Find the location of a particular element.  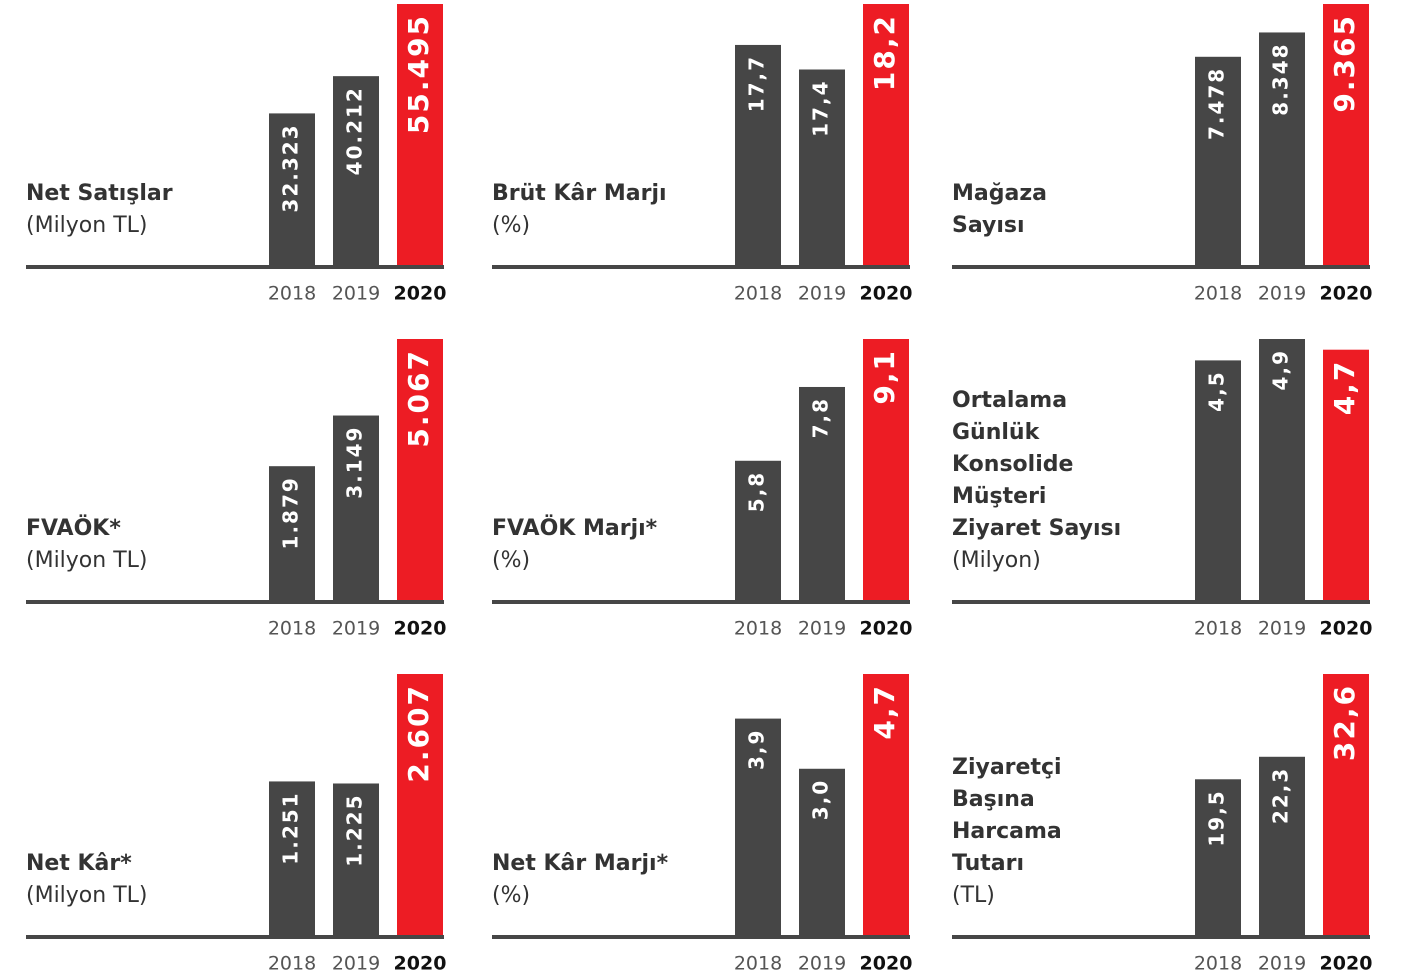

chart-title: Başına is located at coordinates (993, 799).